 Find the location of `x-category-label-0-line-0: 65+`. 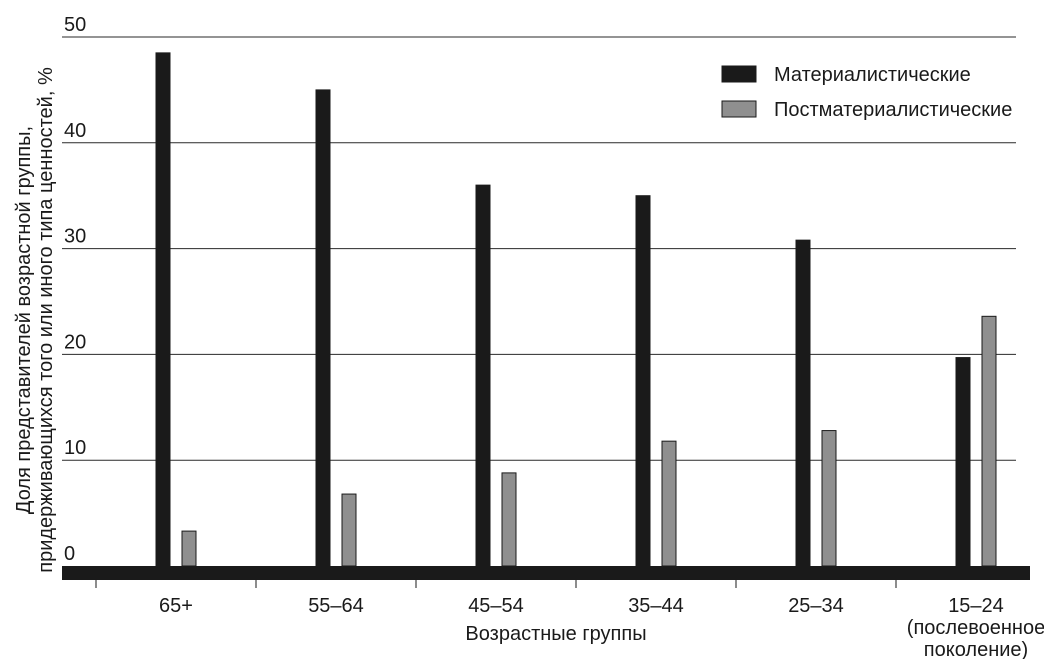

x-category-label-0-line-0: 65+ is located at coordinates (176, 606).